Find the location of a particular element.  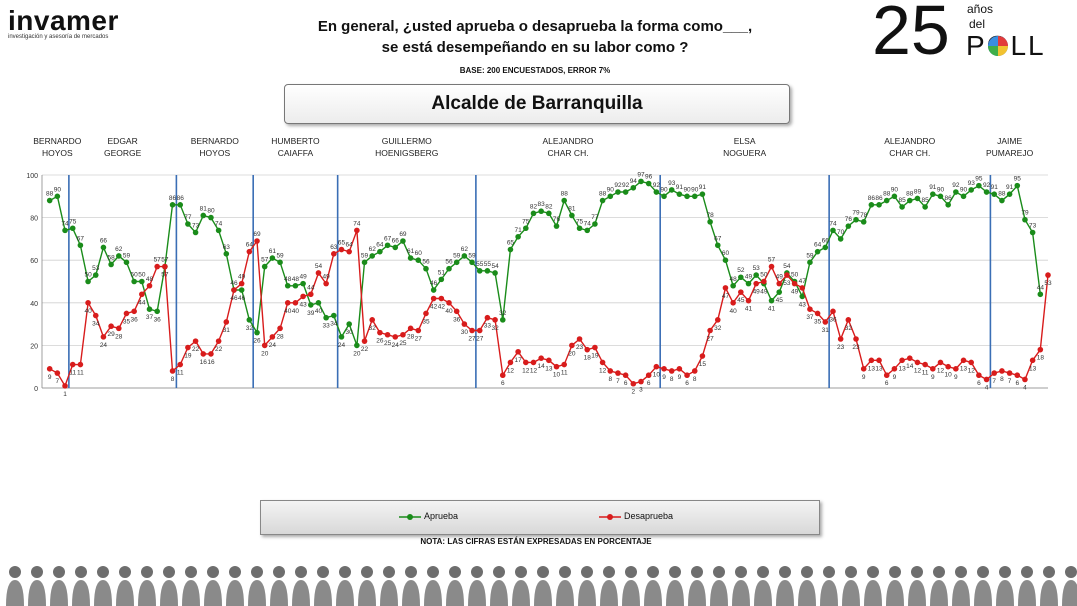

period-label: CHAR CH. is located at coordinates (567, 153).